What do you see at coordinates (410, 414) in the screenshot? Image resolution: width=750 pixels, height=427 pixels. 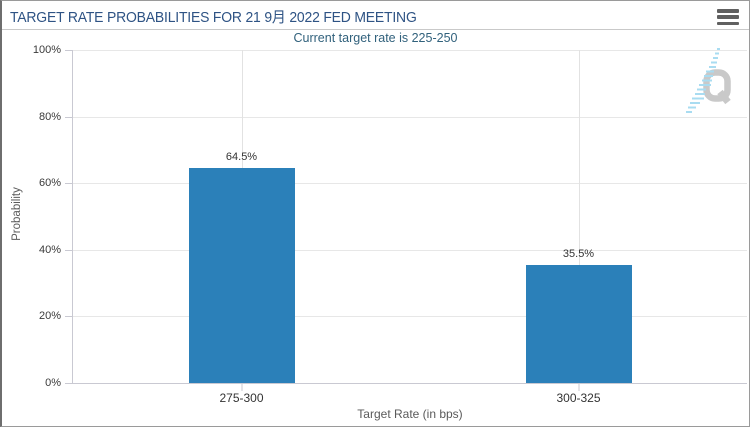 I see `x-axis-title: Target Rate (in bps)` at bounding box center [410, 414].